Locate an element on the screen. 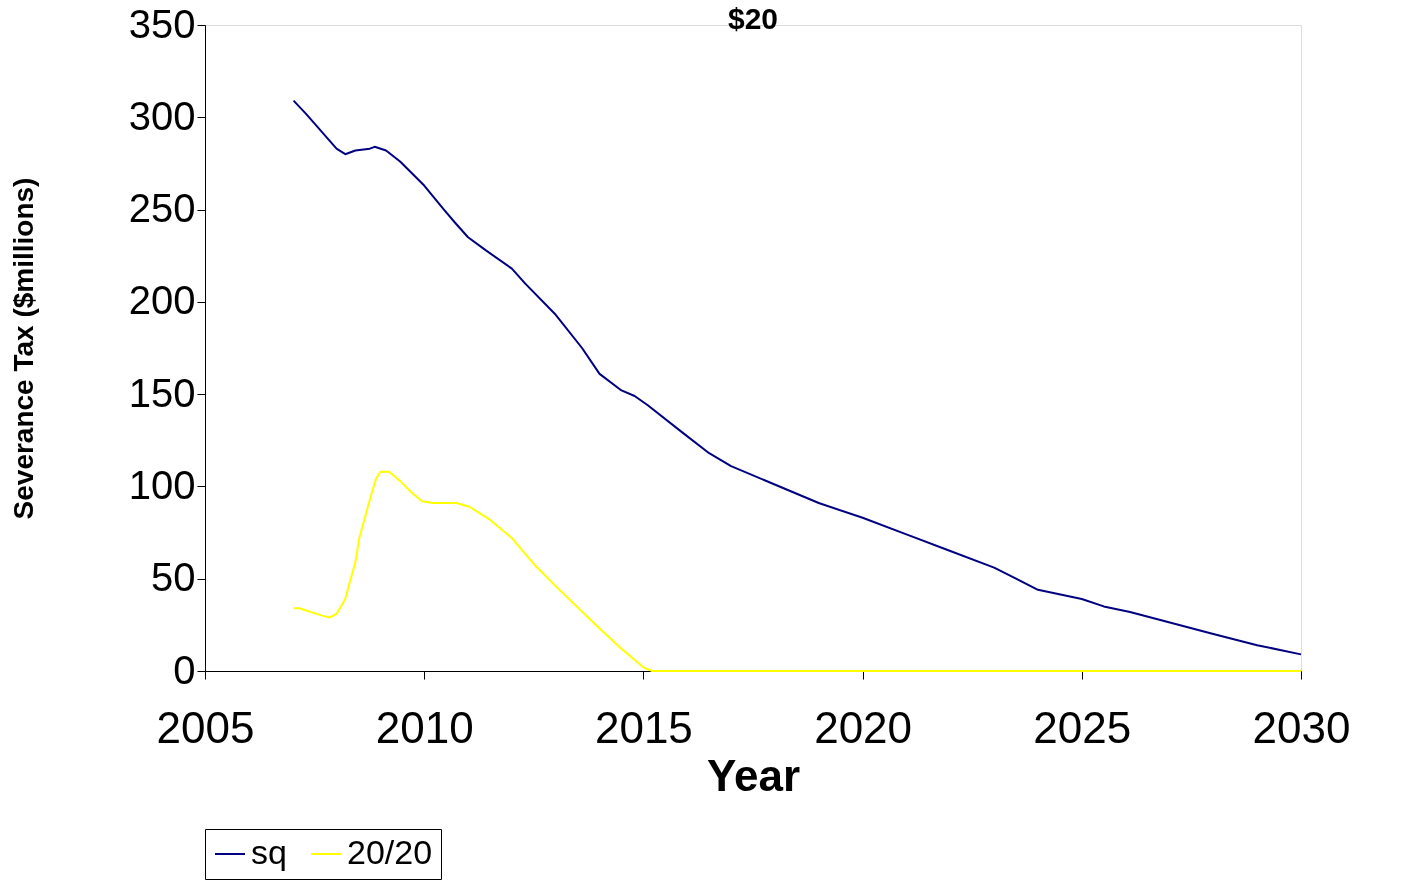 Image resolution: width=1412 pixels, height=890 pixels. x-tick-label: 2015 is located at coordinates (643, 727).